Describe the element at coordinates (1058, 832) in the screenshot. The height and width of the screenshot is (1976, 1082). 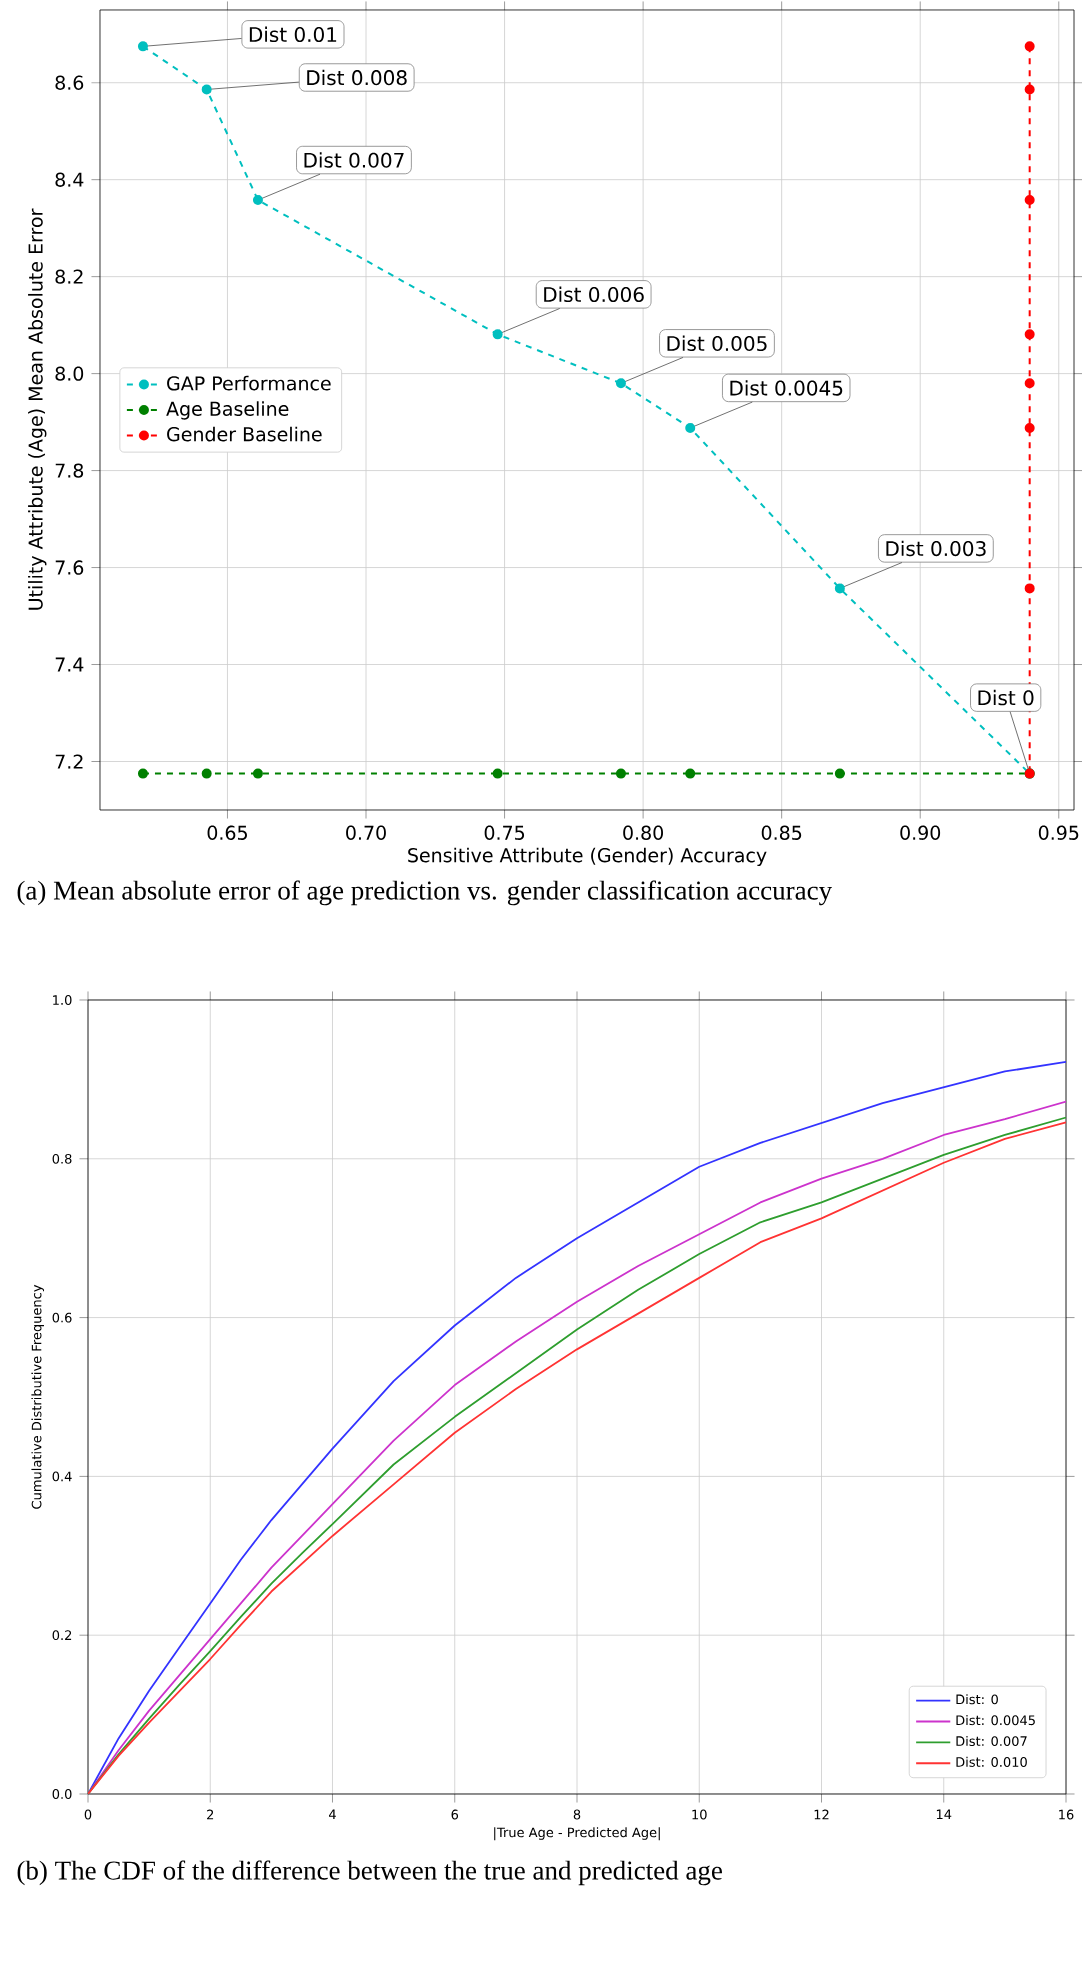
I see `x-tick-label: 0.95` at that location.